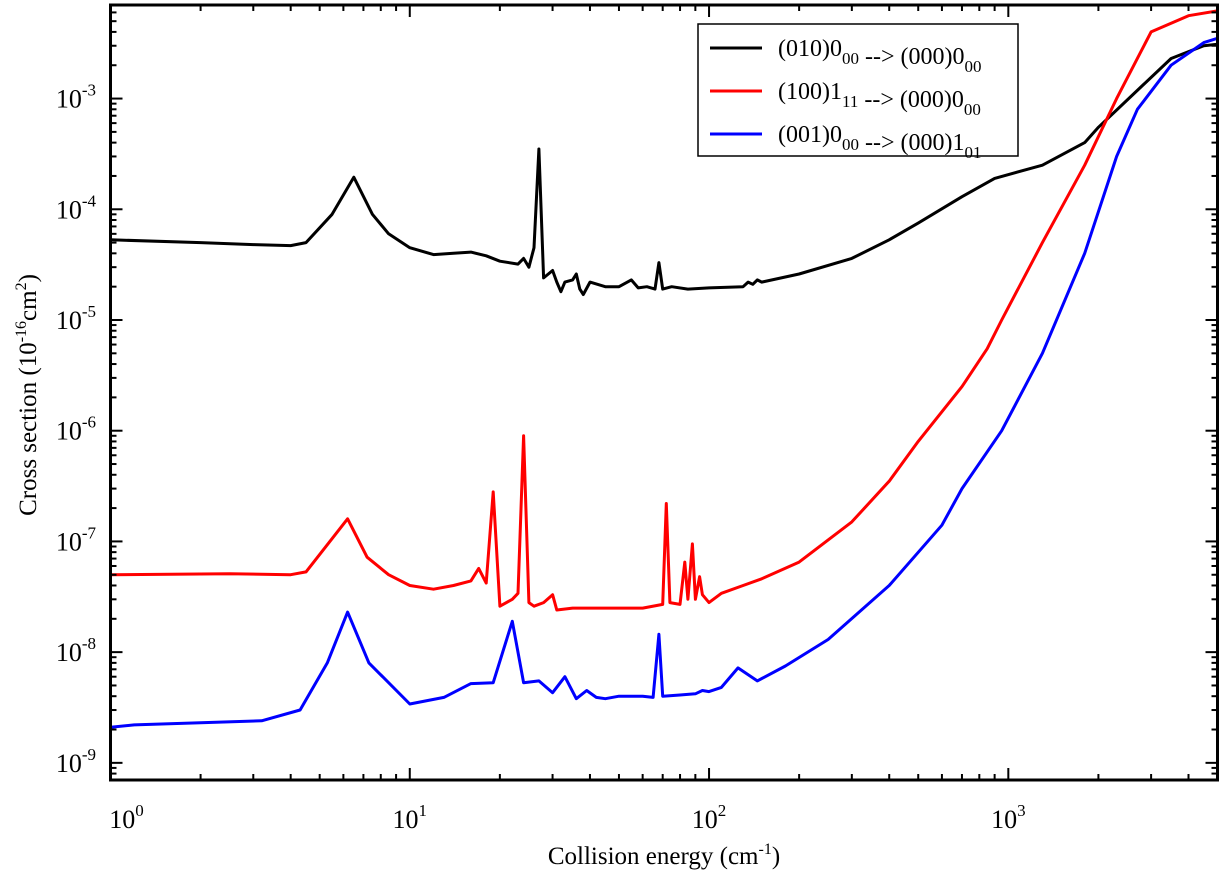 This screenshot has width=1223, height=876. What do you see at coordinates (776, 856) in the screenshot?
I see `x-axis-label-tail: )` at bounding box center [776, 856].